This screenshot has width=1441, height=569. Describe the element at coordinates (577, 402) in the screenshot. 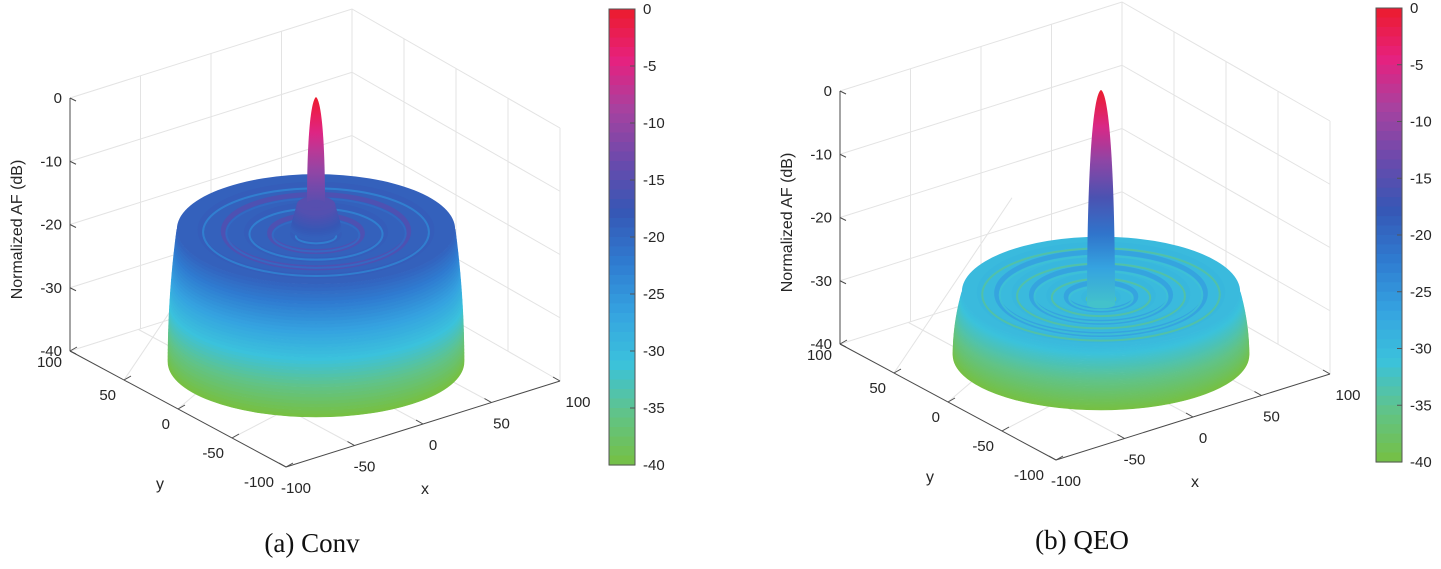

I see `x-tick-label: 100` at that location.